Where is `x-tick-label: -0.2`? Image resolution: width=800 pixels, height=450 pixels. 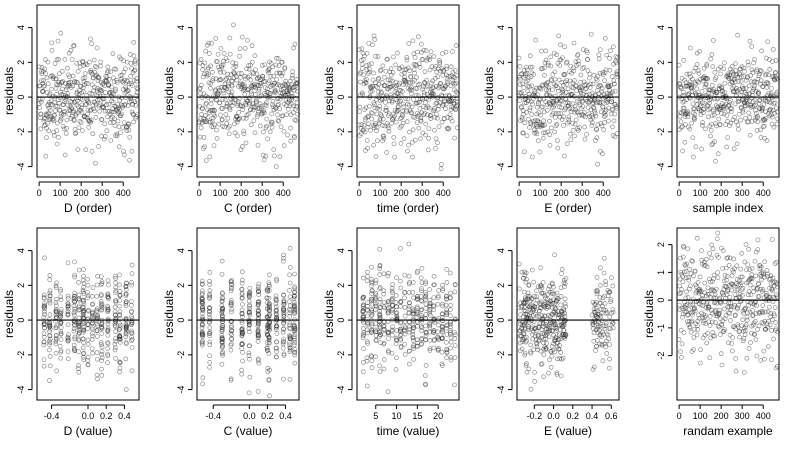 x-tick-label: -0.2 is located at coordinates (535, 416).